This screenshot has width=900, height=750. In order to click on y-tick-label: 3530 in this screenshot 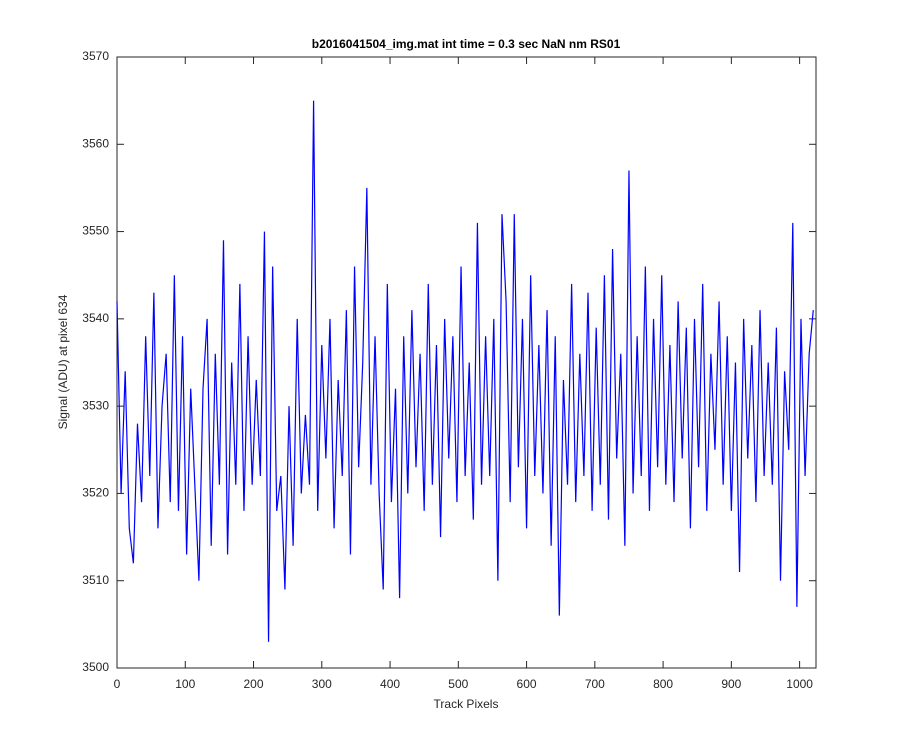, I will do `click(95, 405)`.